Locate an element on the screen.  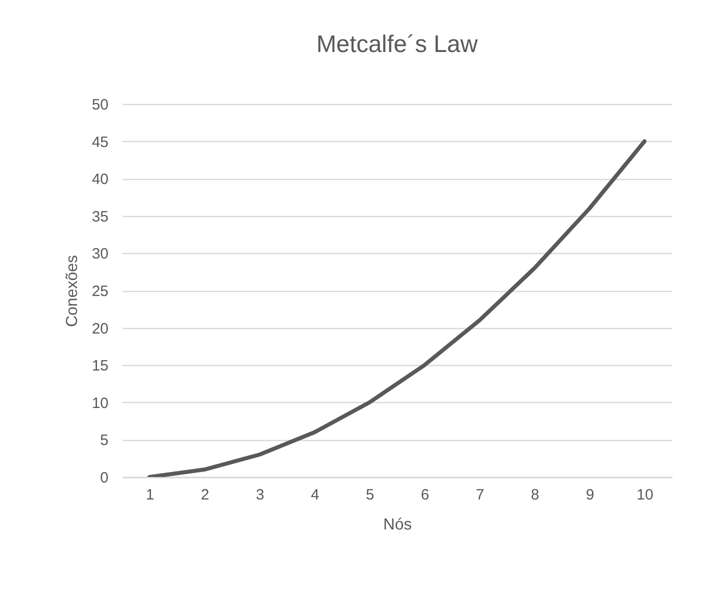
x-tick-label: 8 is located at coordinates (535, 495).